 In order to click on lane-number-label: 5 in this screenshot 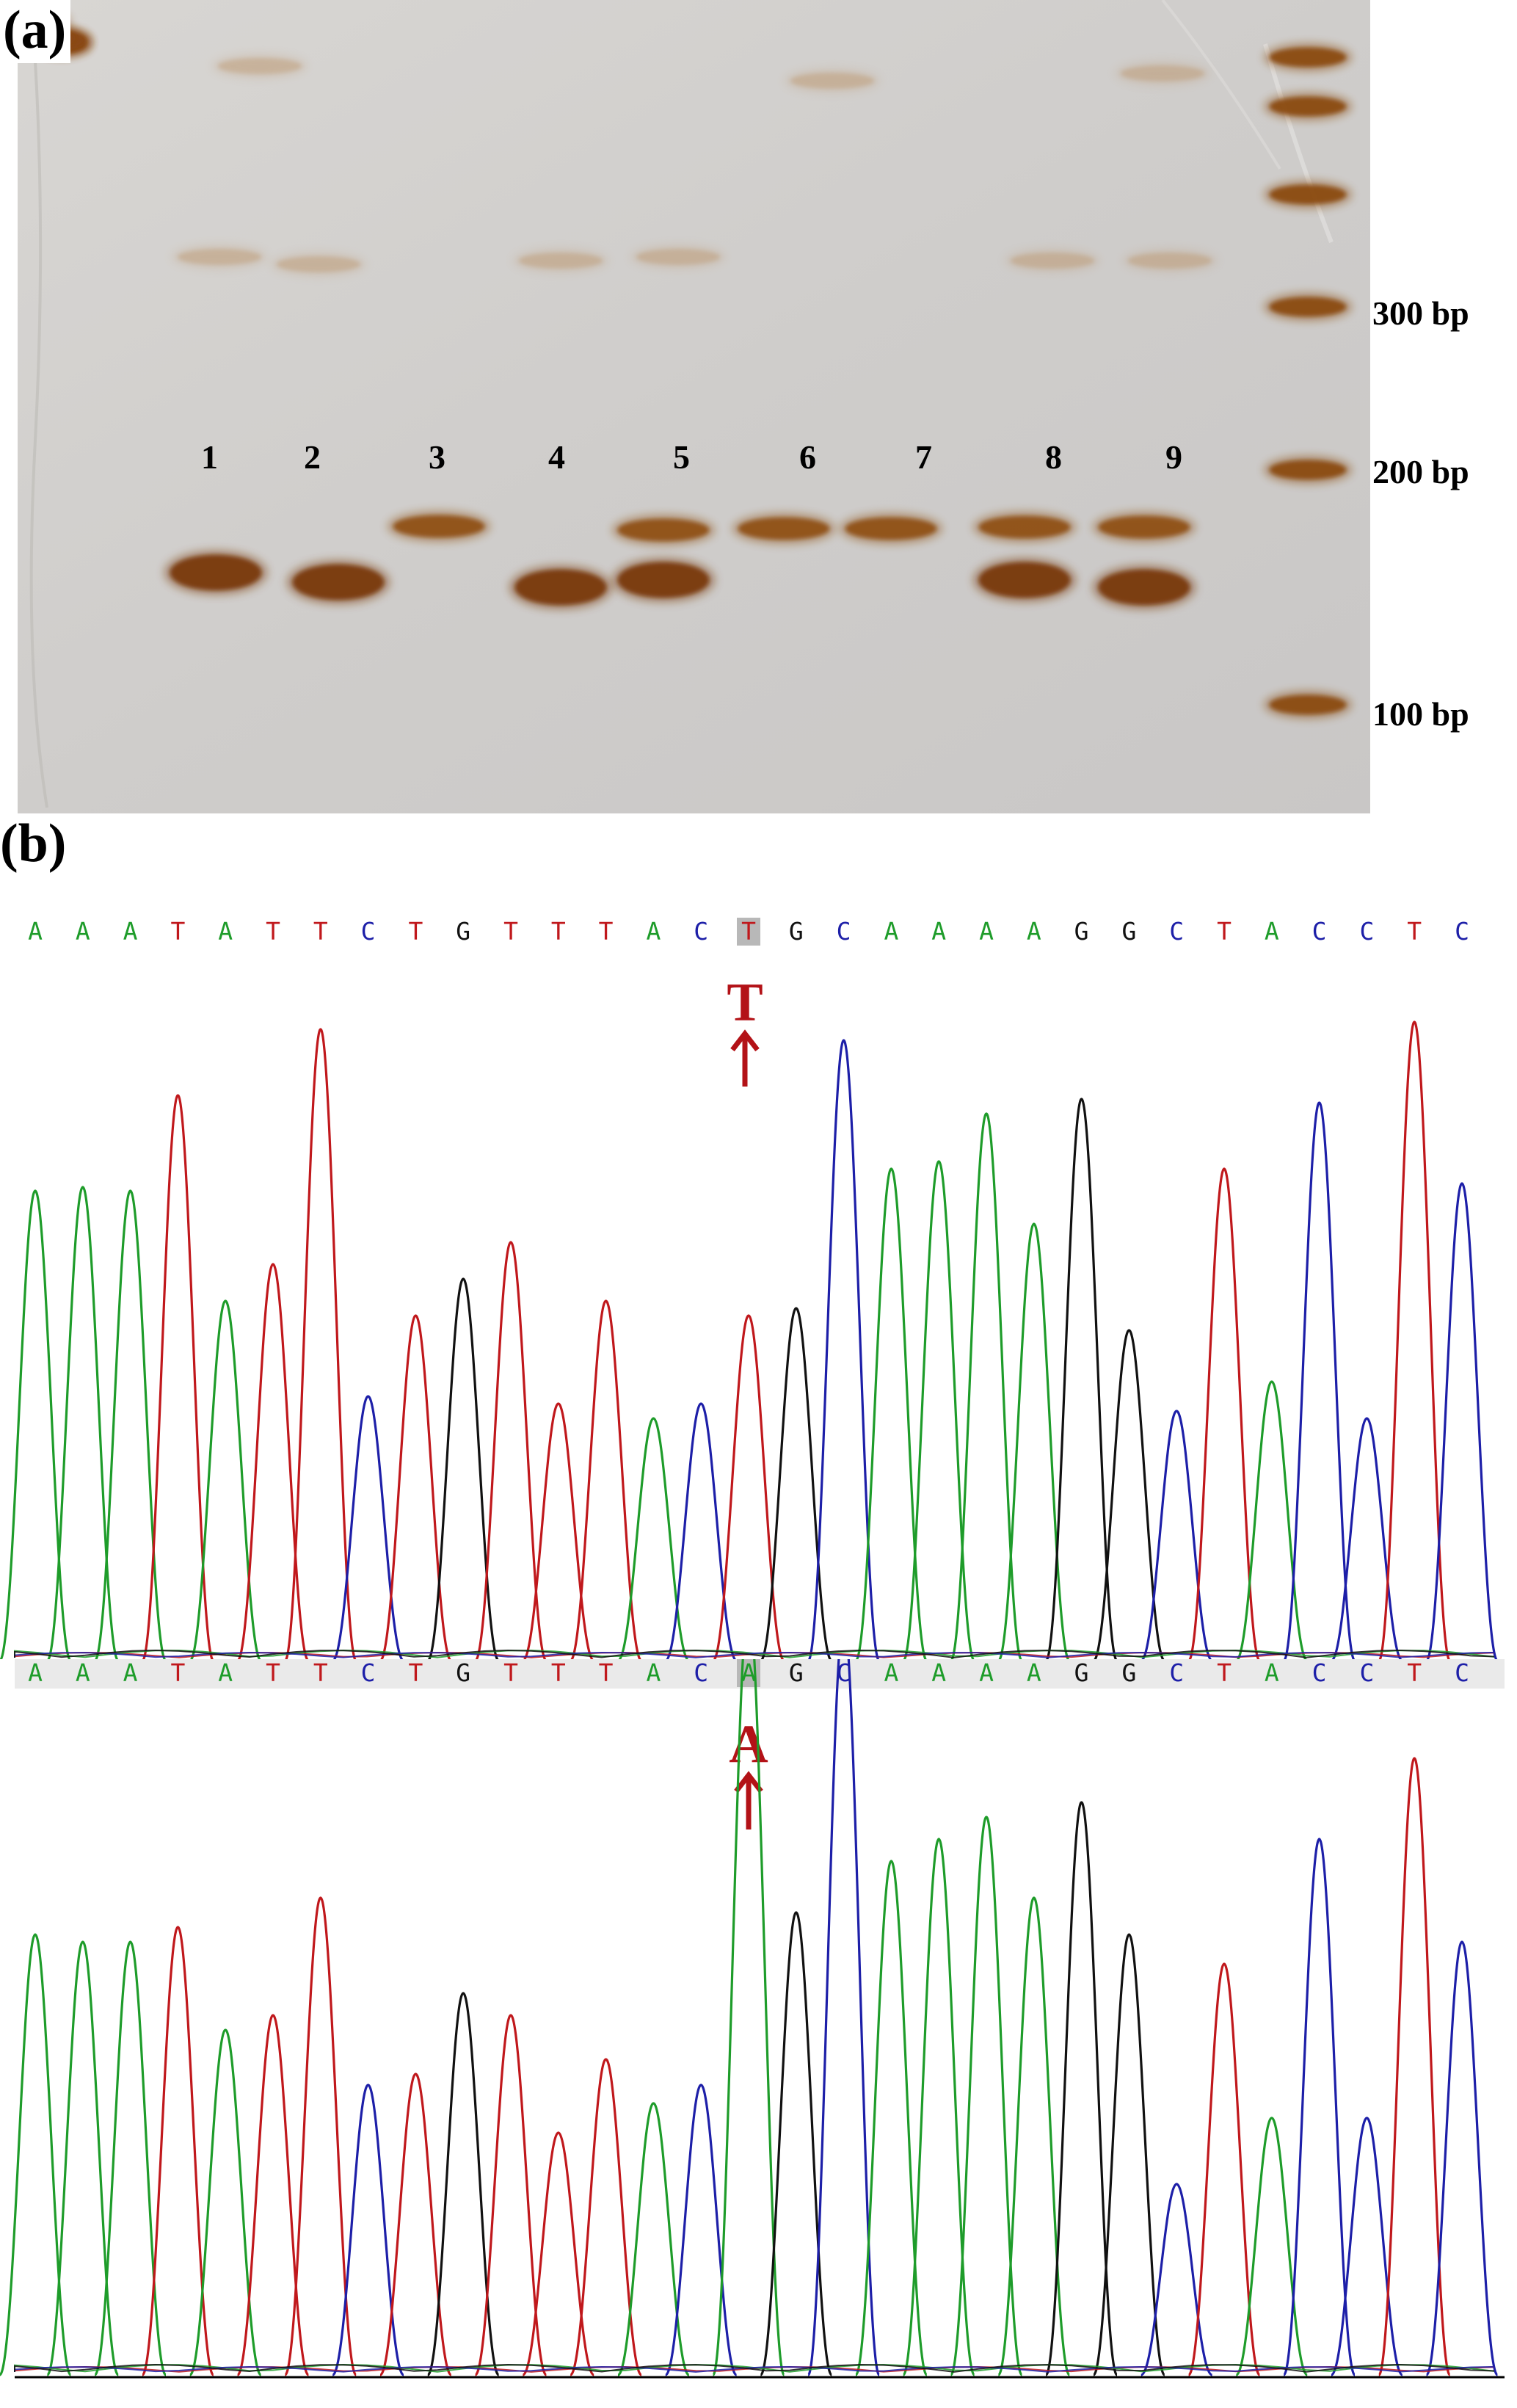, I will do `click(681, 457)`.